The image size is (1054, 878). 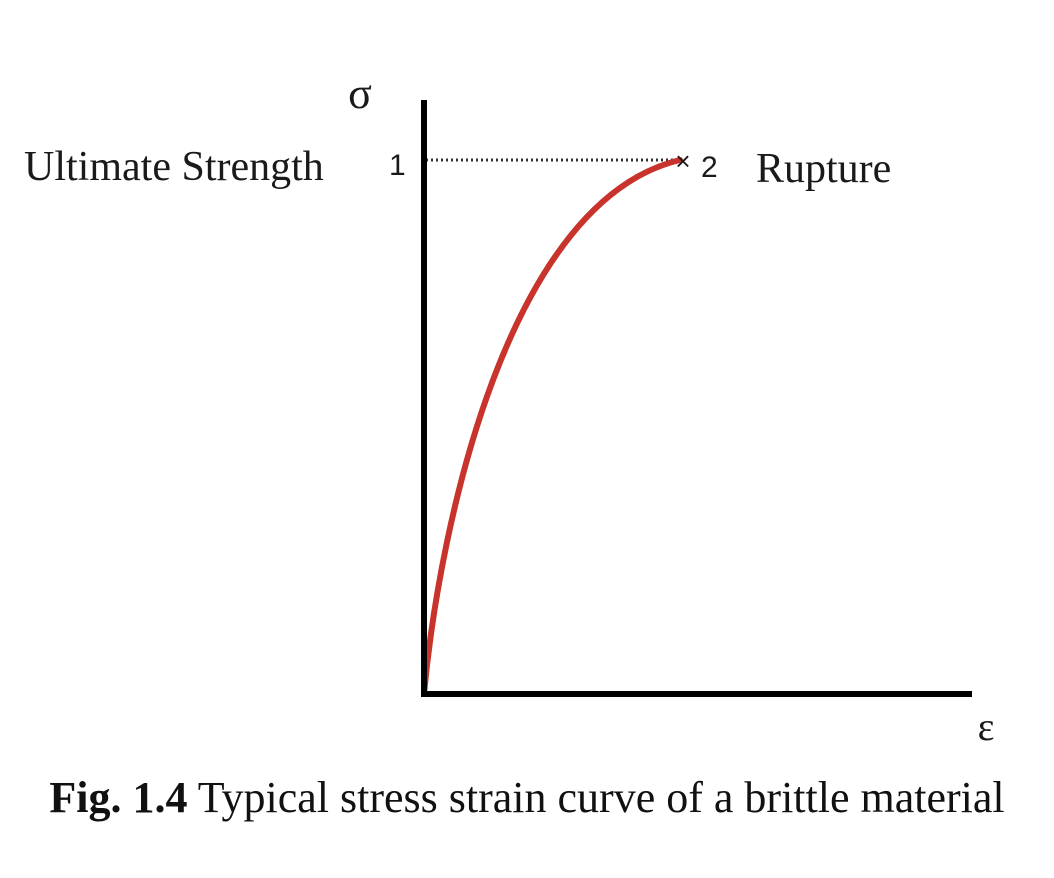 What do you see at coordinates (709, 167) in the screenshot?
I see `point-2-number: 2` at bounding box center [709, 167].